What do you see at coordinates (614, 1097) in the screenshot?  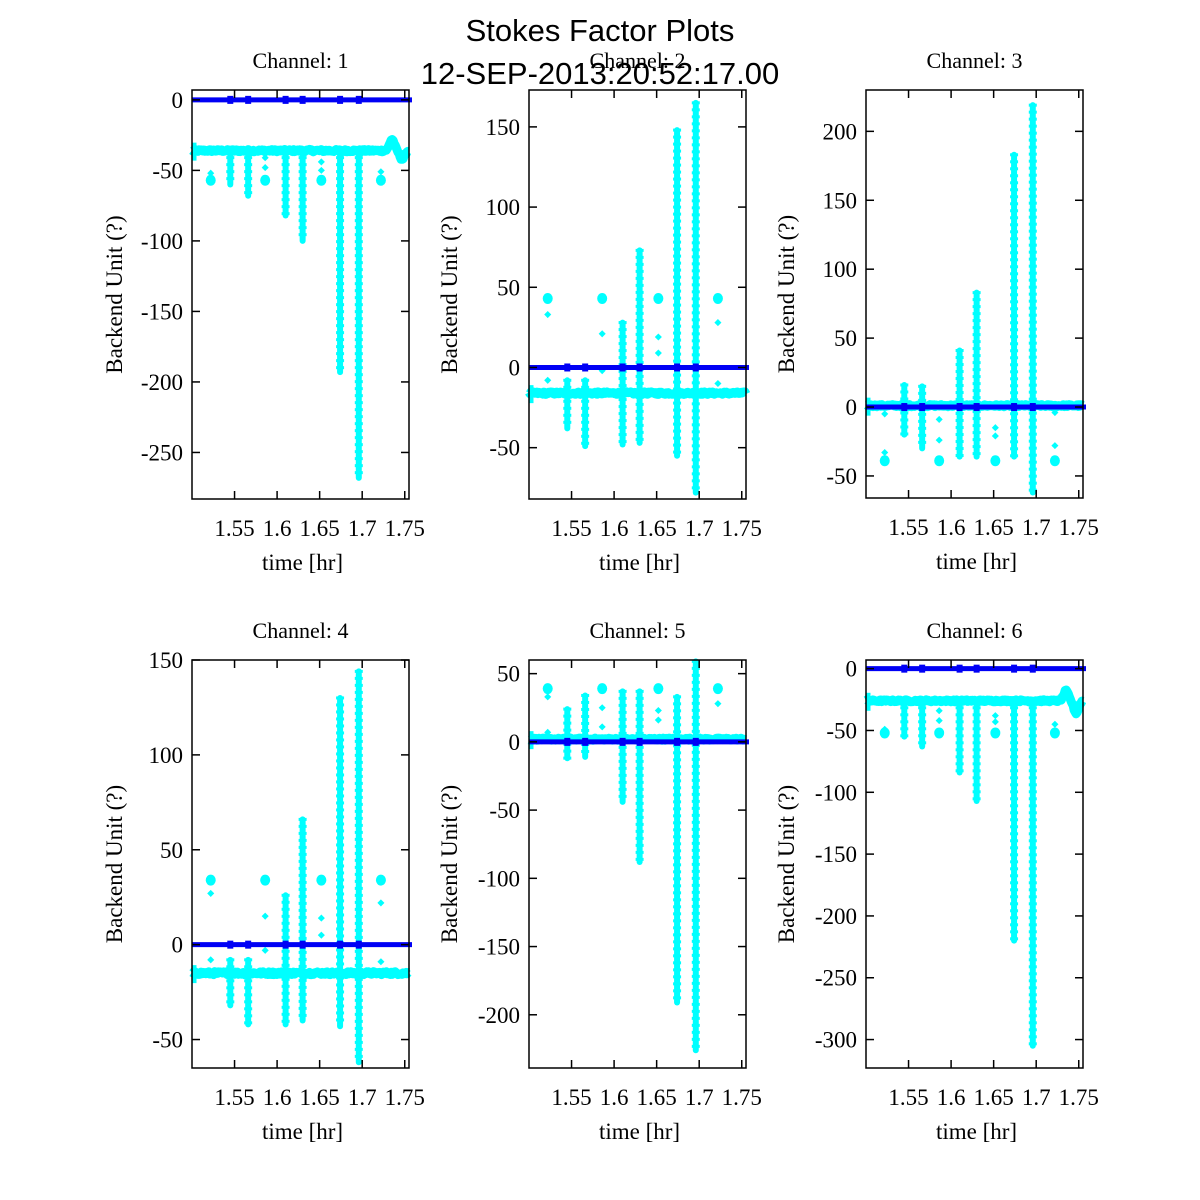 I see `x-tick-label: 1.6` at bounding box center [614, 1097].